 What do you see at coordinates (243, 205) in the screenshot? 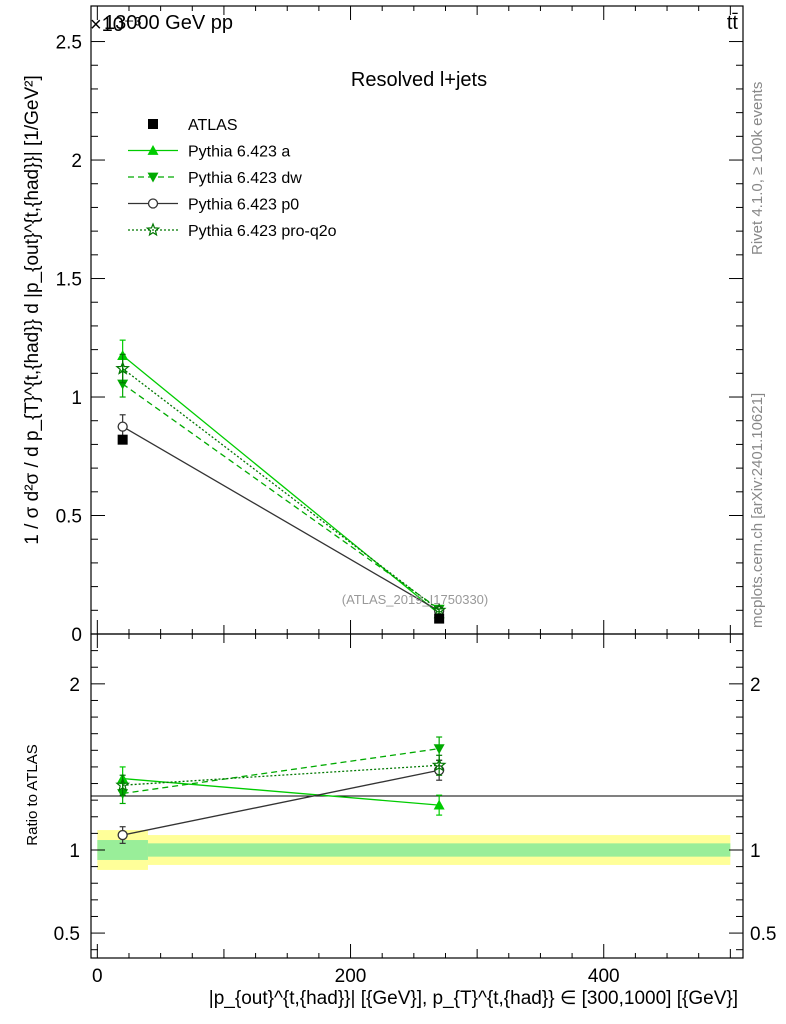
I see `legend-label-3: Pythia 6.423 p0` at bounding box center [243, 205].